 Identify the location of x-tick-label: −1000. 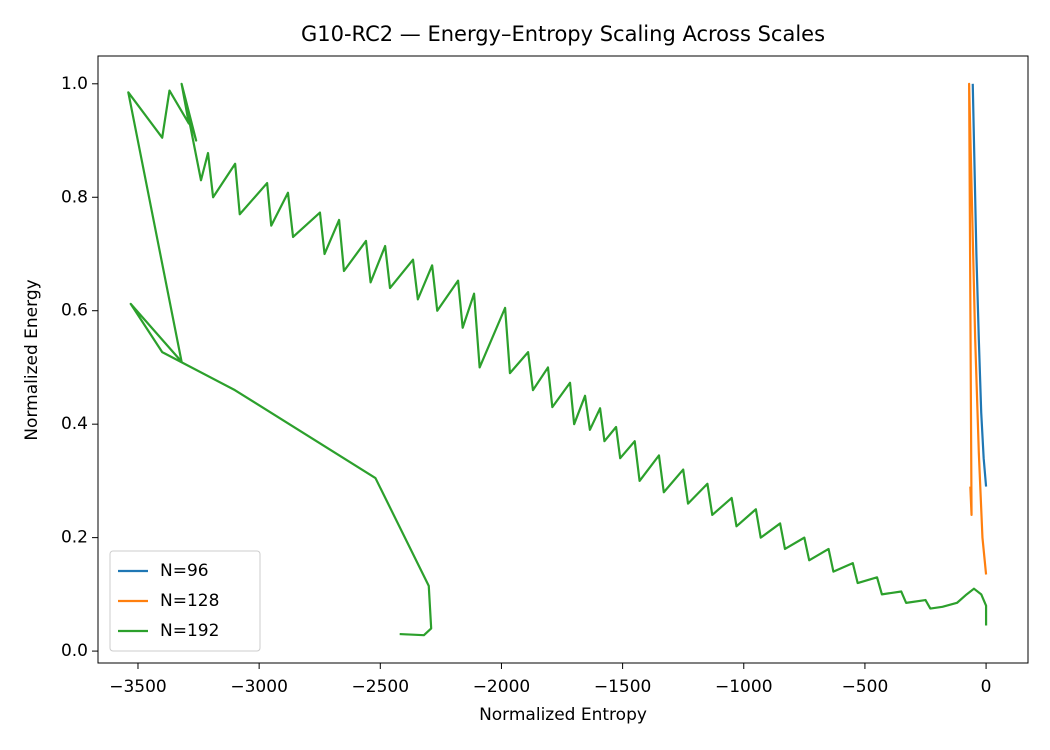
(744, 687).